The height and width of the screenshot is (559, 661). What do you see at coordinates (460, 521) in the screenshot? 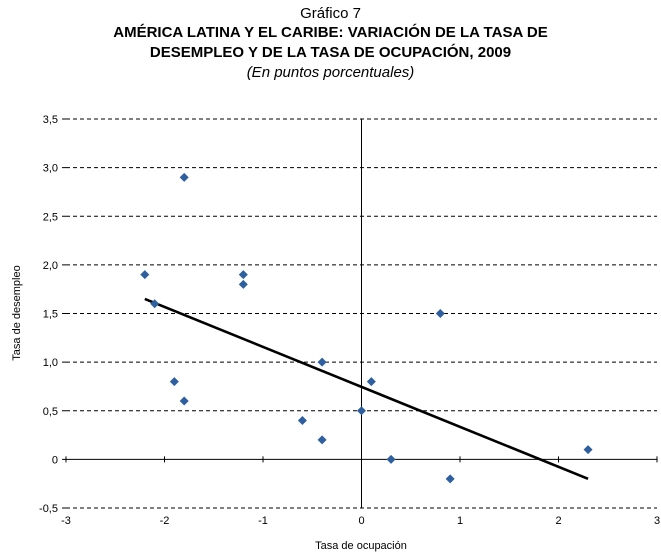
I see `x-tick-label: 1` at bounding box center [460, 521].